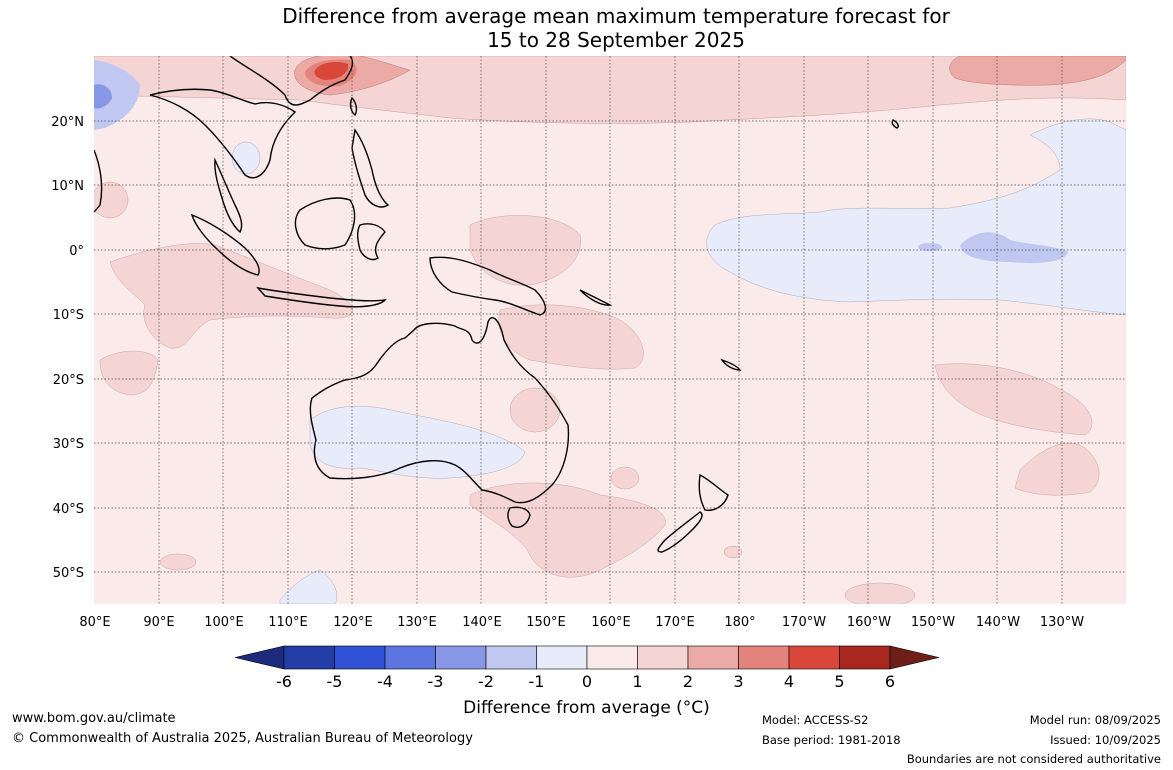  I want to click on lon-label: 180°, so click(739, 622).